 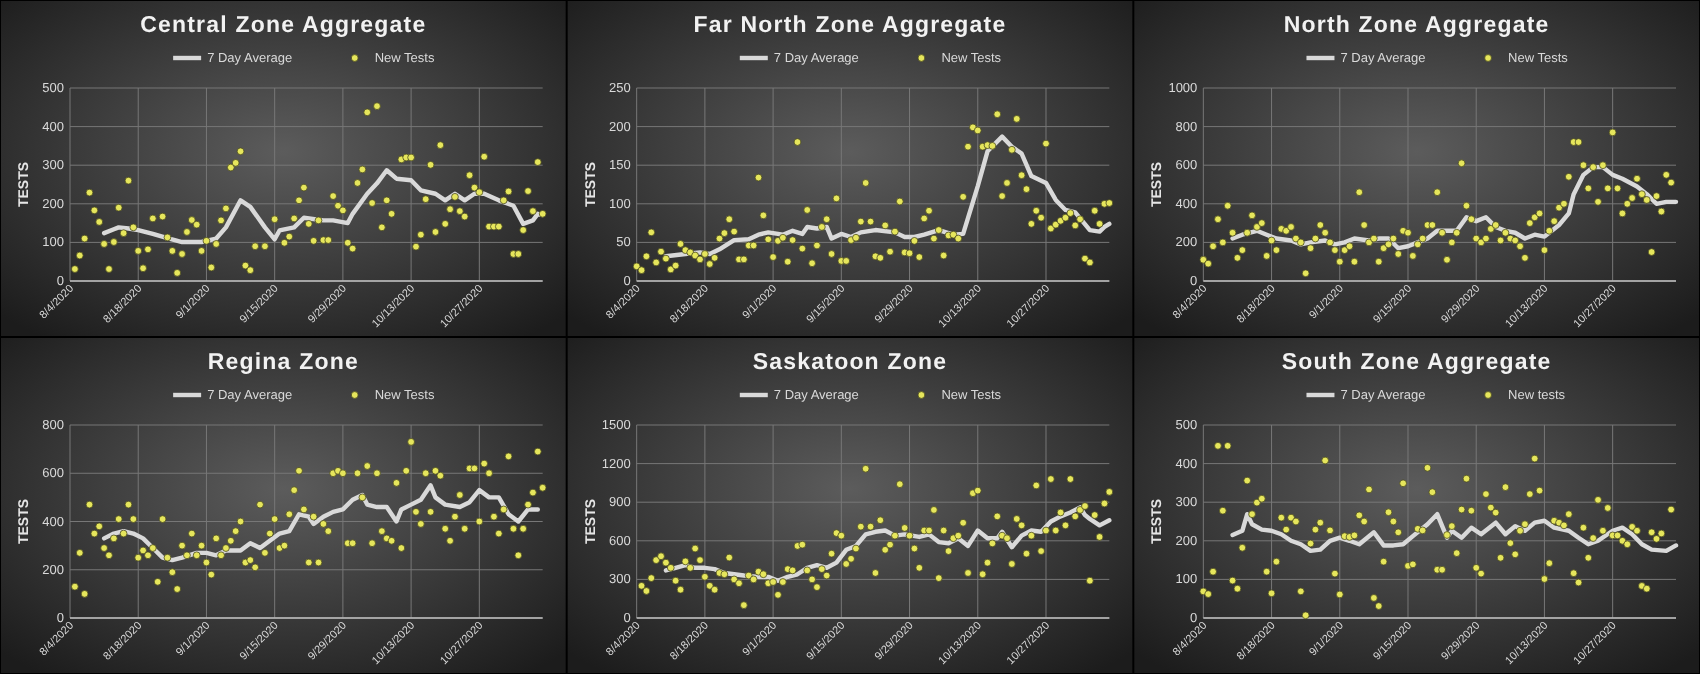 What do you see at coordinates (283, 26) in the screenshot?
I see `chart-title: Central Zone Aggregate` at bounding box center [283, 26].